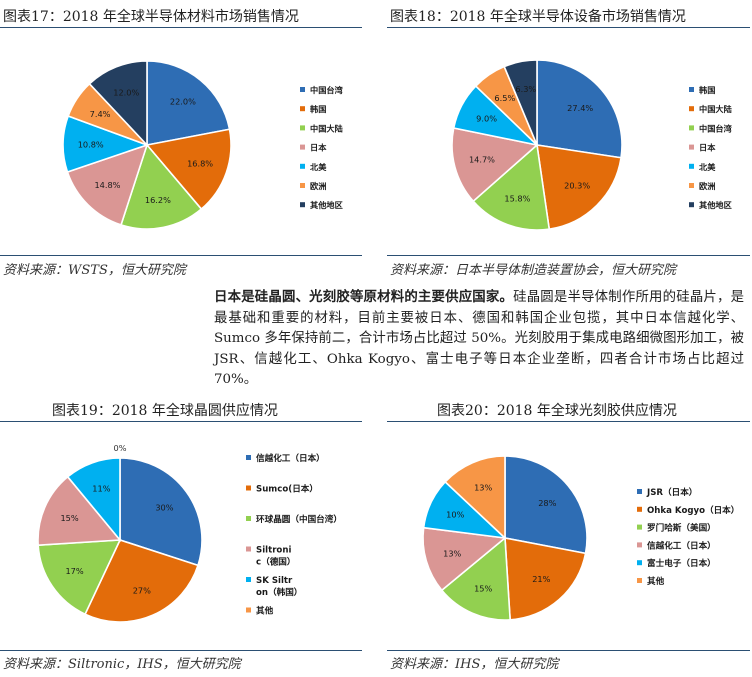 The height and width of the screenshot is (677, 752). Describe the element at coordinates (181, 255) in the screenshot. I see `chart-17-source-rule` at that location.